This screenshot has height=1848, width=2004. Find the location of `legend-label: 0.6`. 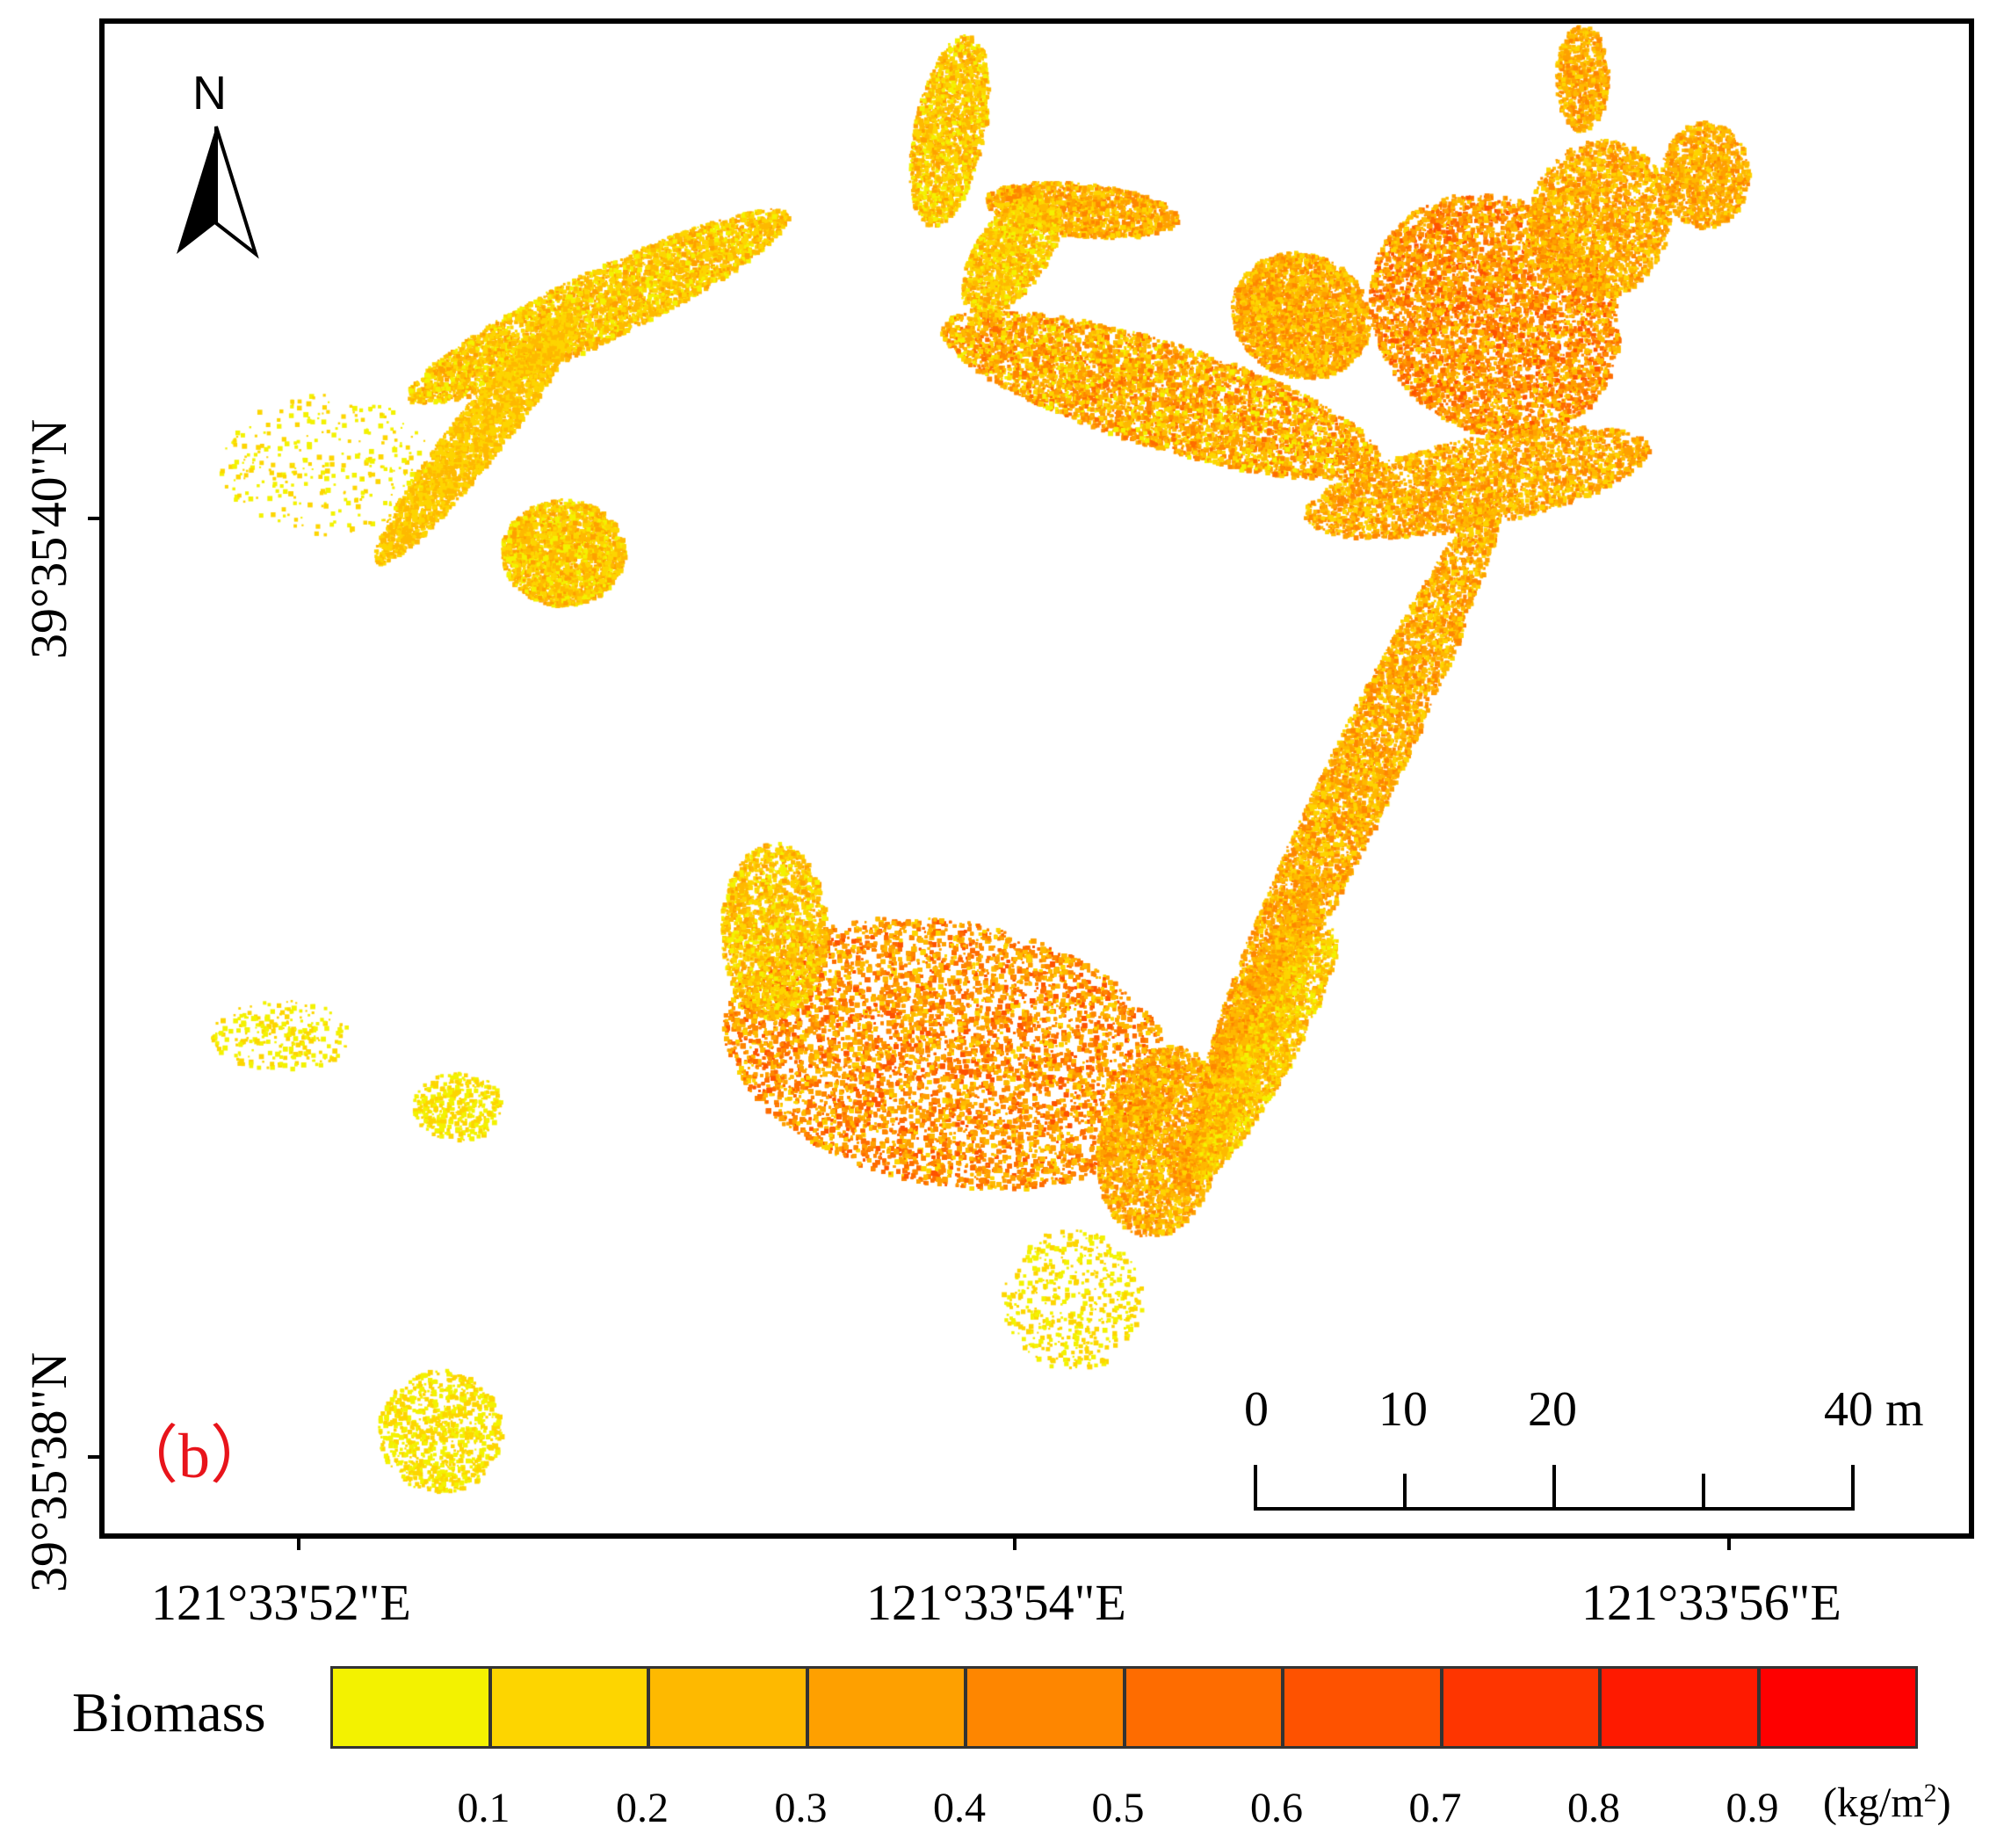

legend-label: 0.6 is located at coordinates (1276, 1808).